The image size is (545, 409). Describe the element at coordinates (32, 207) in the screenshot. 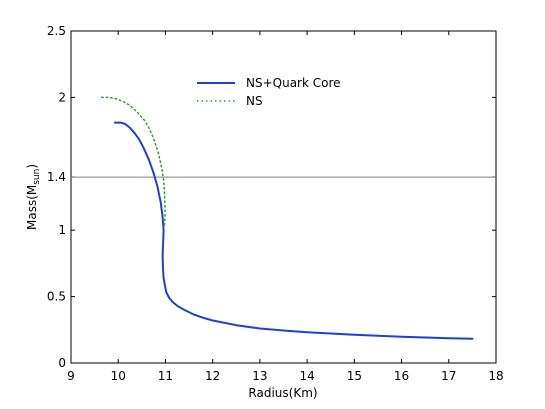

I see `y-axis-label-main: Mass(M` at that location.